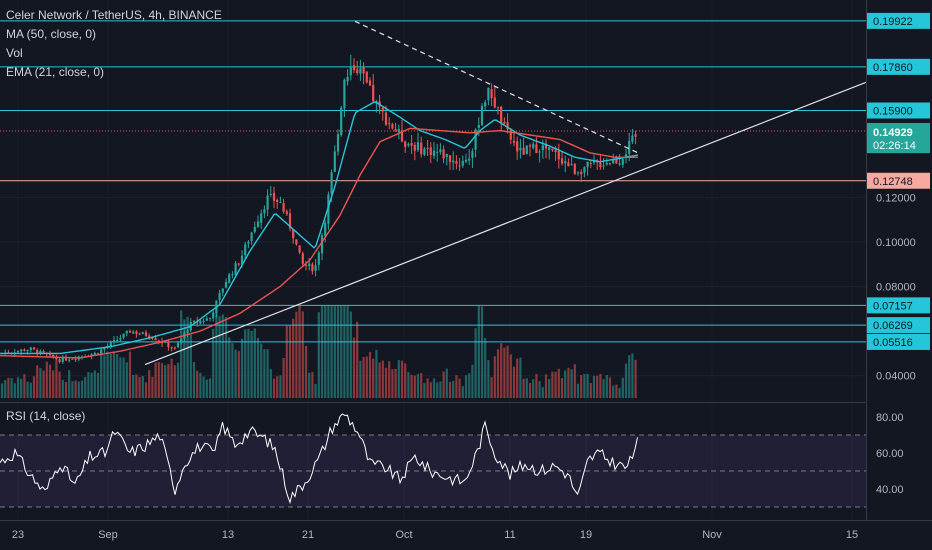 This screenshot has width=932, height=550. I want to click on volume-legend: Vol, so click(14, 53).